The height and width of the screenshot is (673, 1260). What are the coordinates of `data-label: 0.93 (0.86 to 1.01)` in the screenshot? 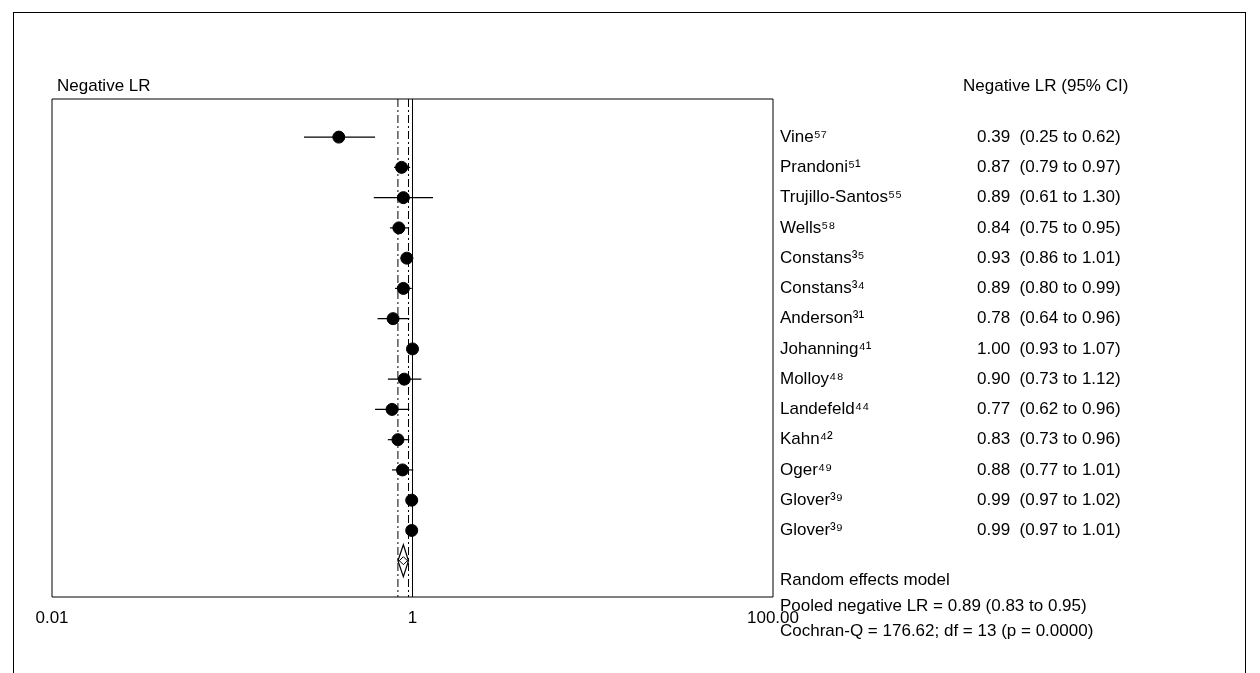 It's located at (1049, 257).